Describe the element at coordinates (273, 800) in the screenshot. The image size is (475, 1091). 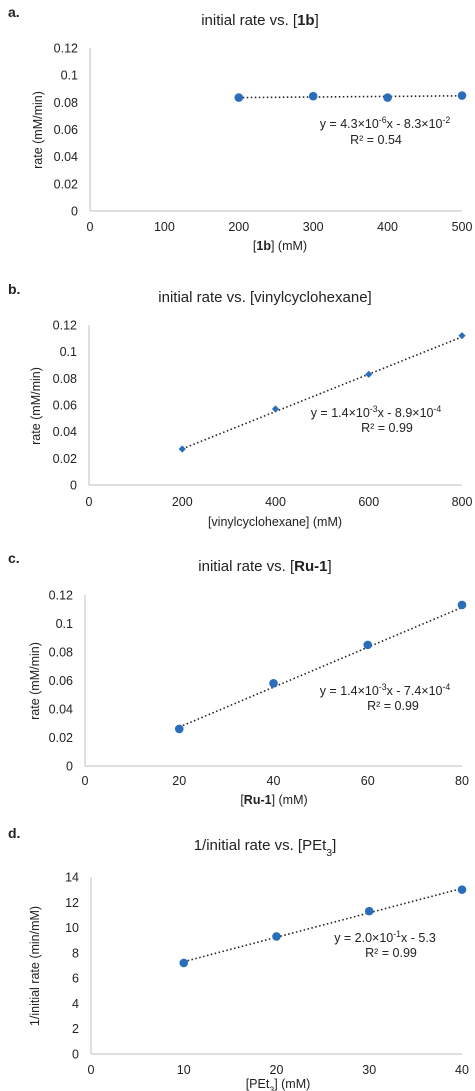
I see `x-axis-label: [Ru-1] (mM)` at that location.